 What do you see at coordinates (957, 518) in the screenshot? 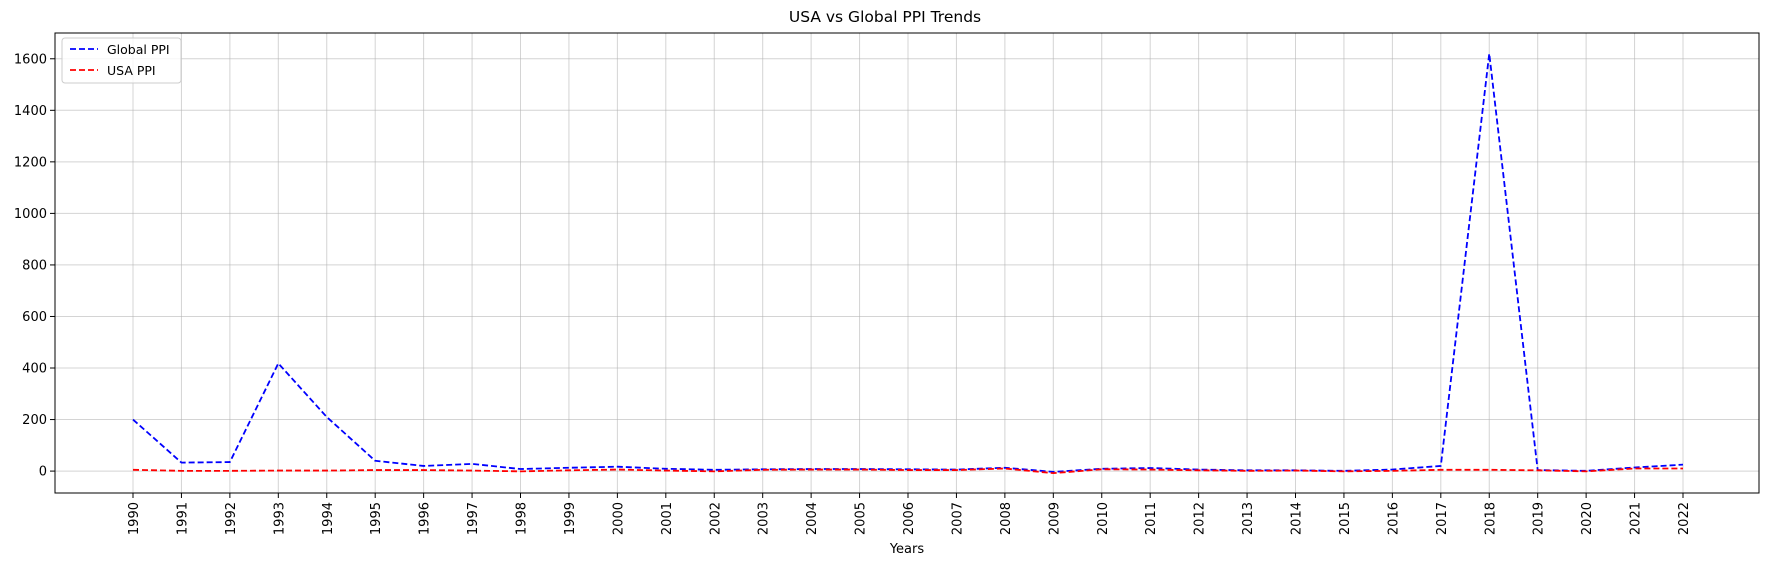
I see `x-tick-label: 2007` at bounding box center [957, 518].